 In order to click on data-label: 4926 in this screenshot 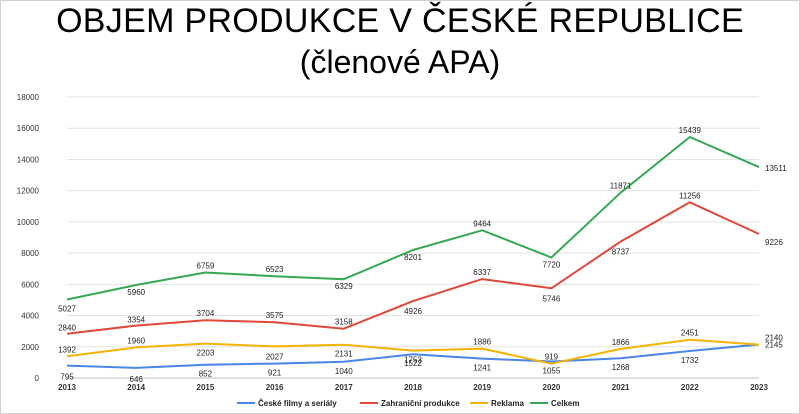, I will do `click(413, 311)`.